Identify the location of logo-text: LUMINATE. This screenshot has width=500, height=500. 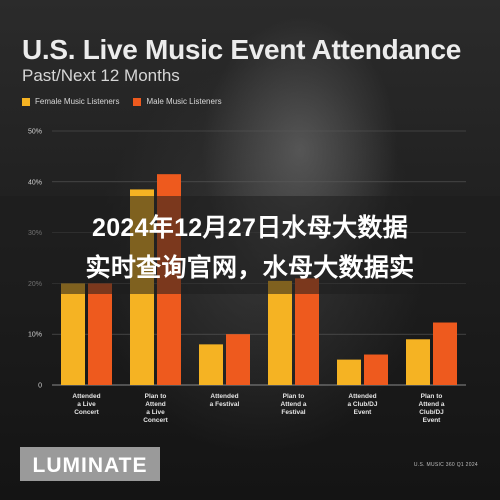
(90, 465).